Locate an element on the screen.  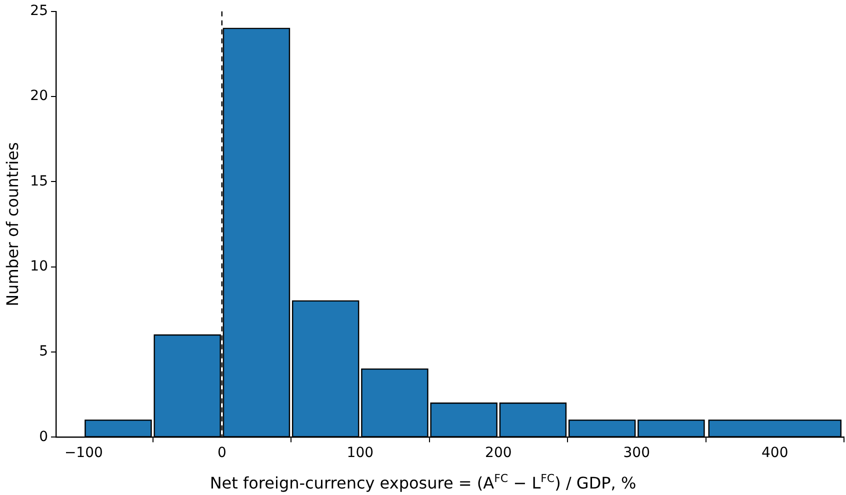
y-tick-label: 15 is located at coordinates (39, 181).